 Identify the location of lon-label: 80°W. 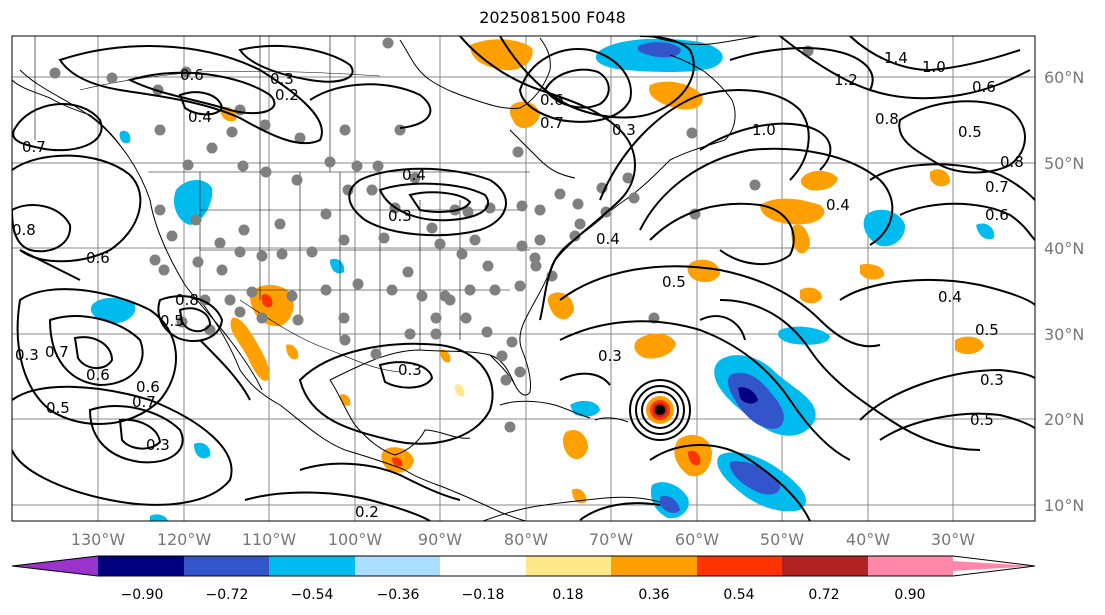
(526, 539).